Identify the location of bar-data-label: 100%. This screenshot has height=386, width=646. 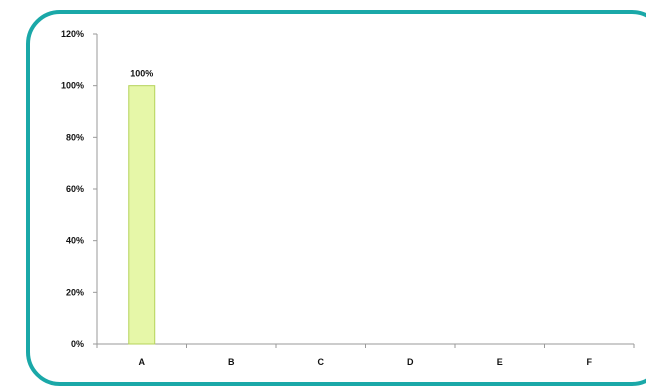
(141, 74).